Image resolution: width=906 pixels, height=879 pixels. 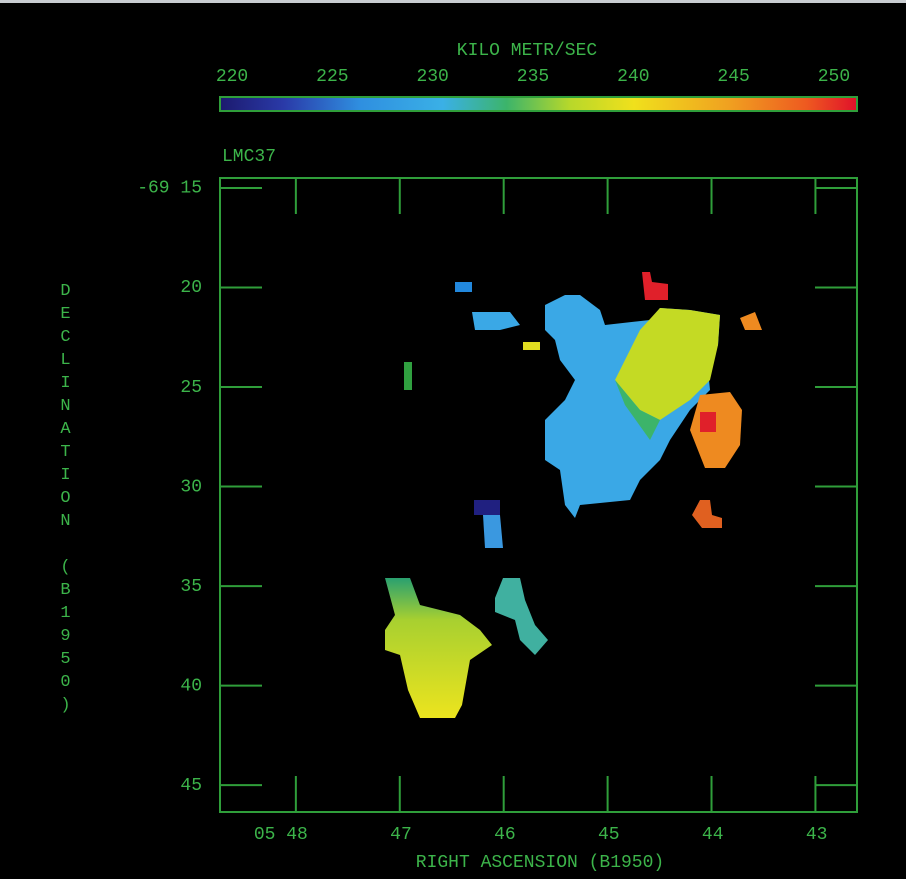 What do you see at coordinates (191, 288) in the screenshot?
I see `y-tick-label: 20` at bounding box center [191, 288].